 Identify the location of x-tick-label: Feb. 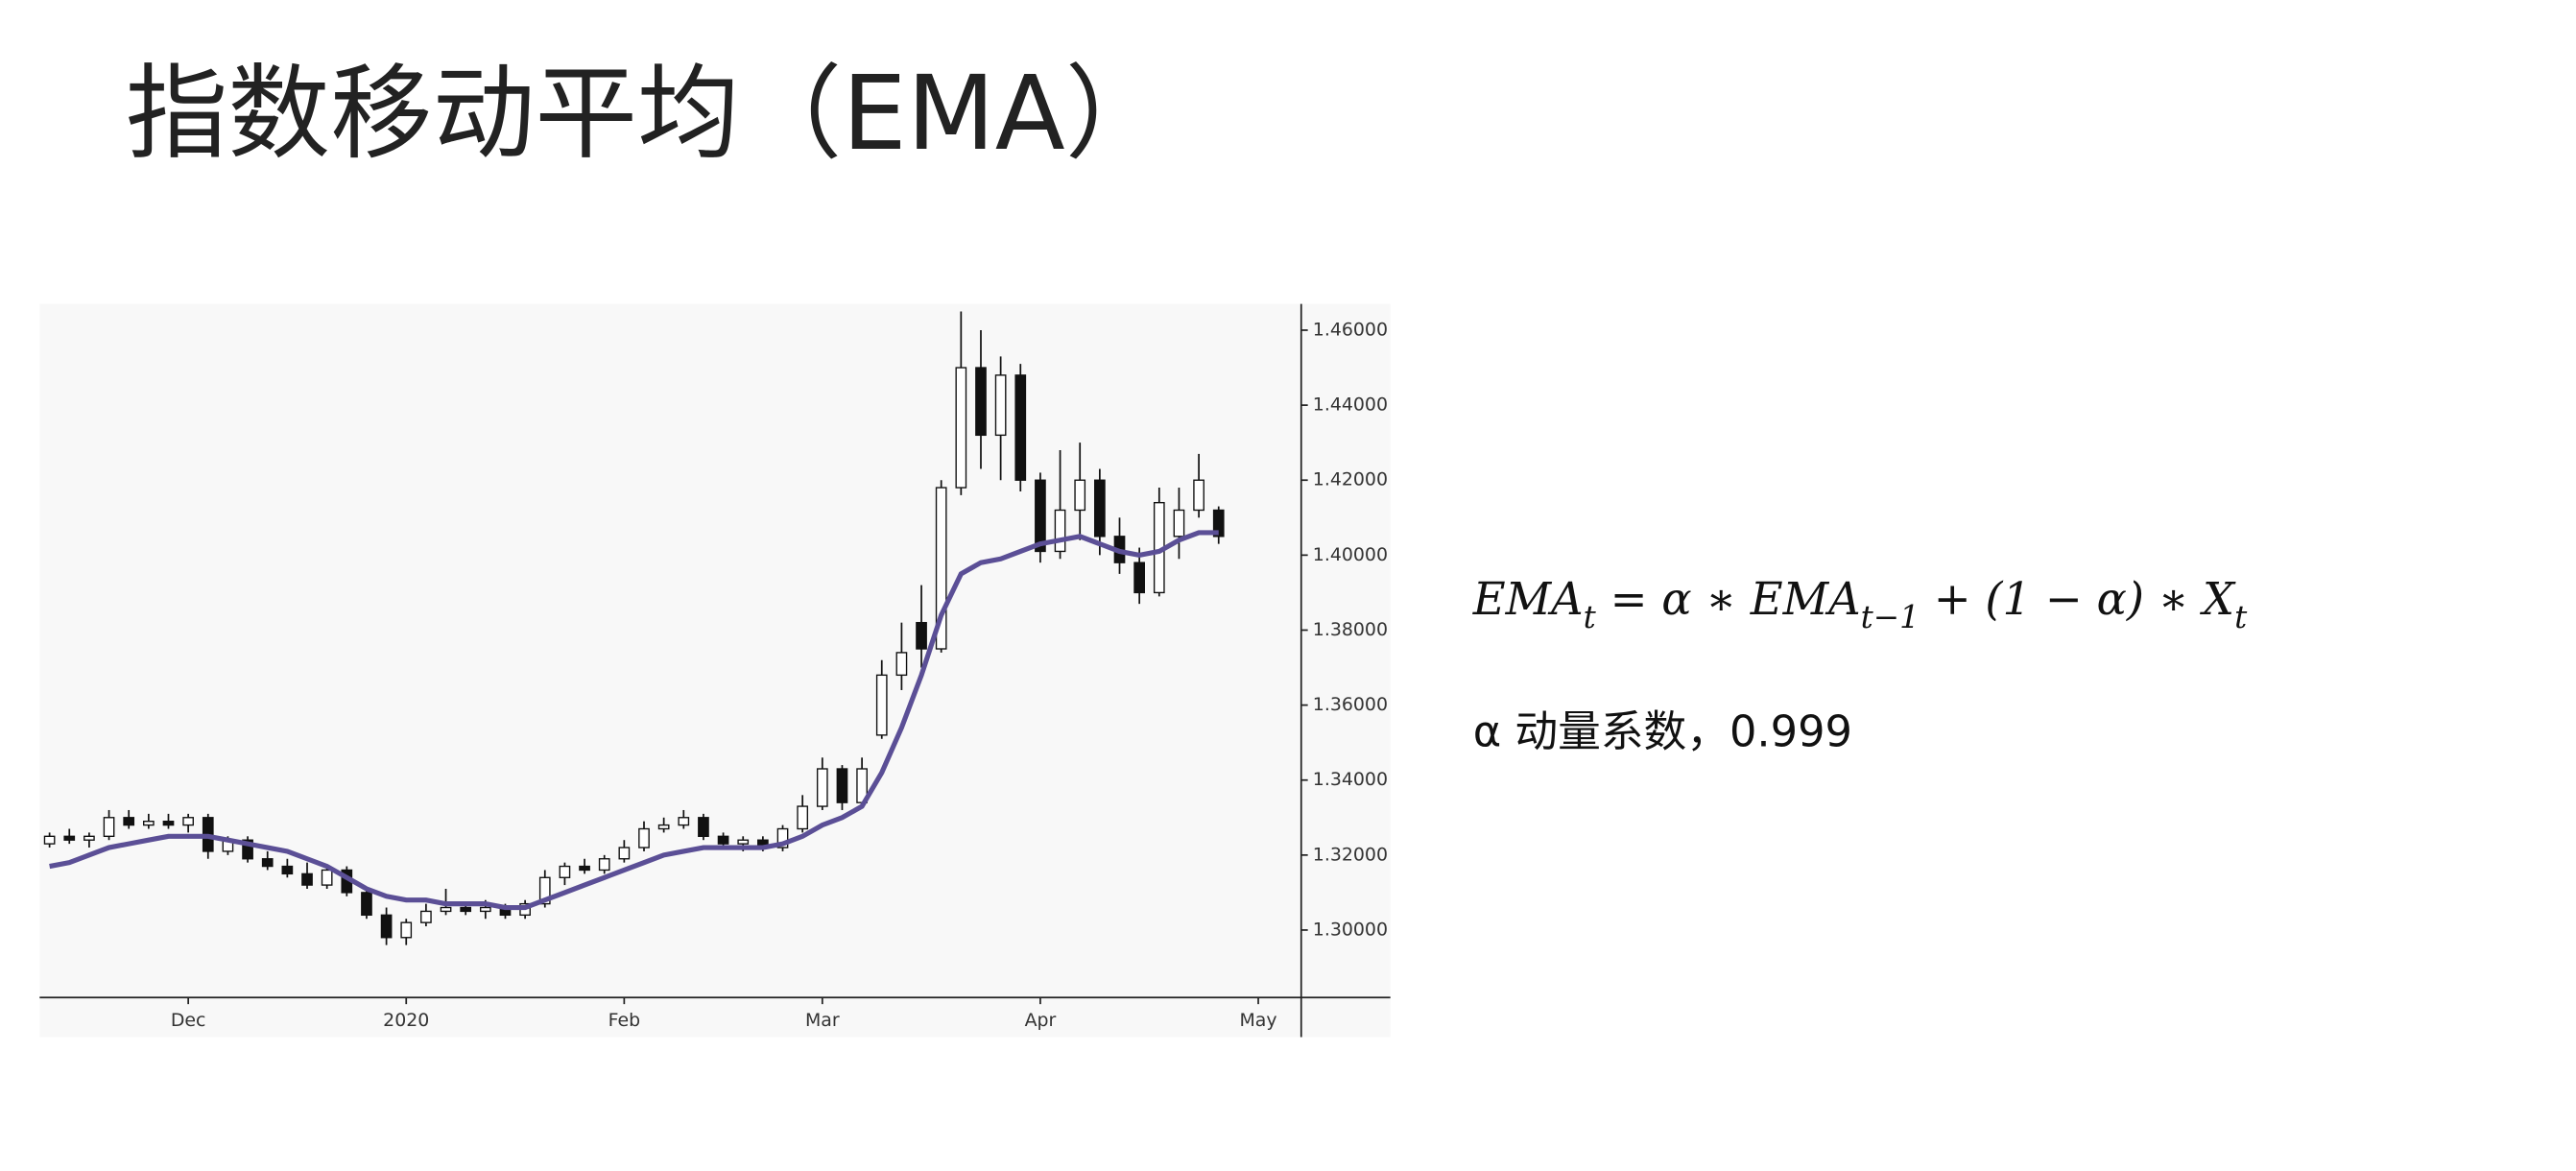
(624, 1020).